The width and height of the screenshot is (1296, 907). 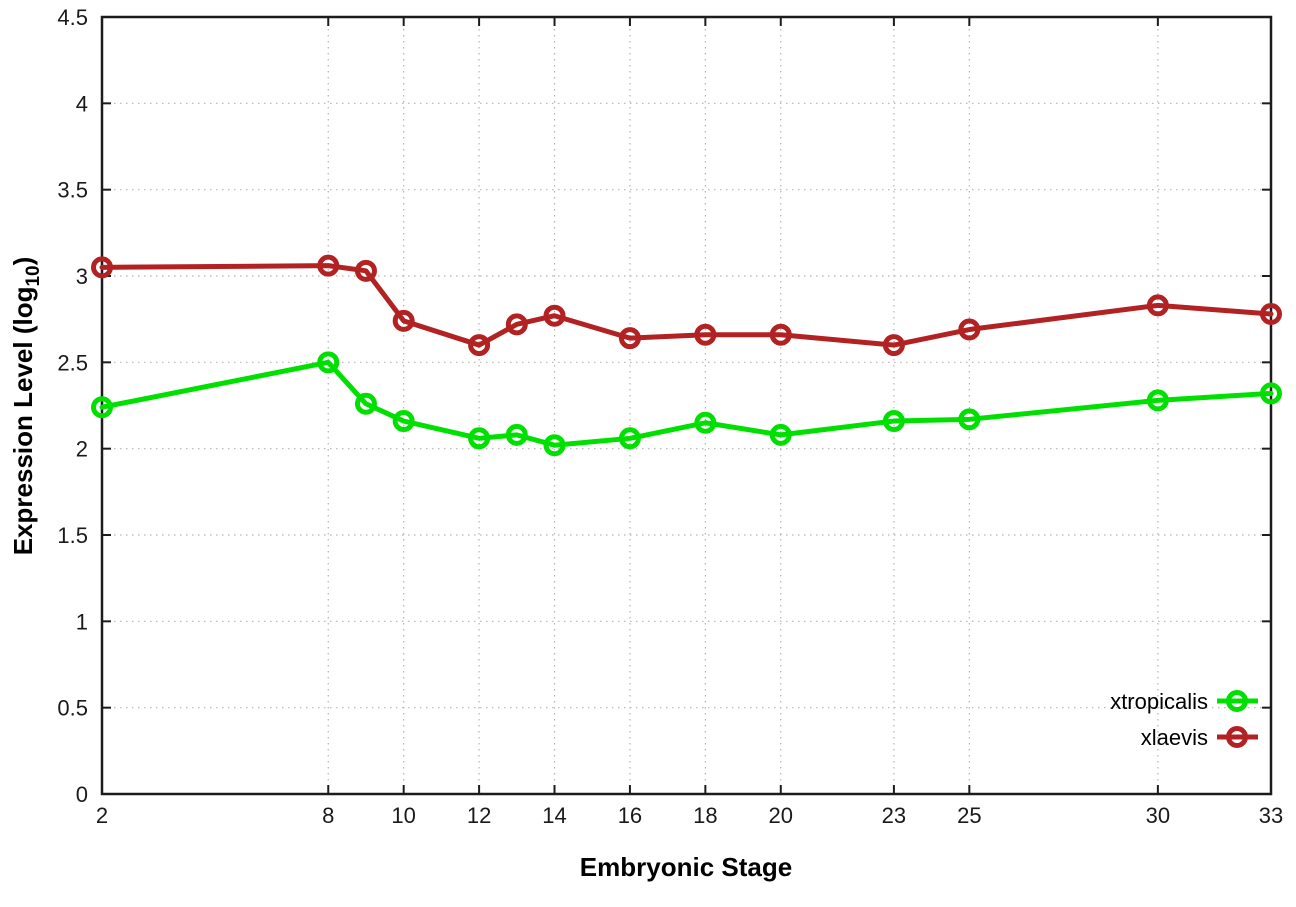 What do you see at coordinates (781, 815) in the screenshot?
I see `x-tick-label: 20` at bounding box center [781, 815].